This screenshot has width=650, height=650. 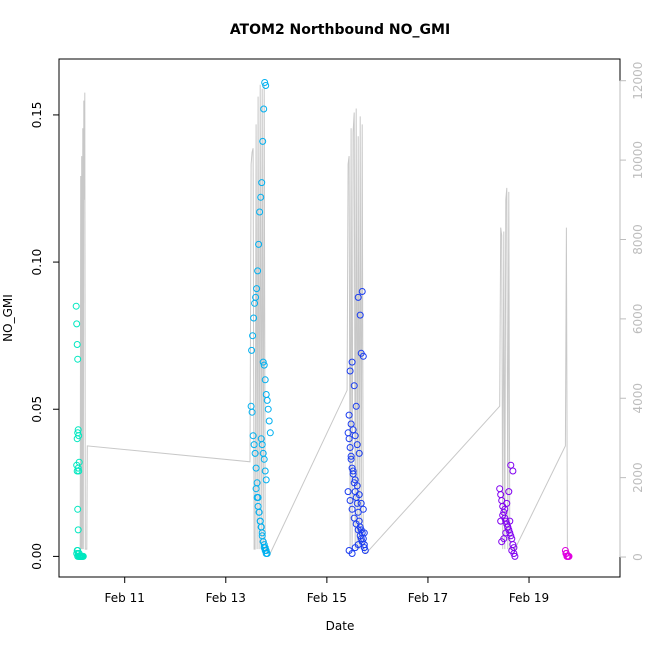 I want to click on y-axis: 0.00 0.05 0.10 0.15, so click(x=45, y=336).